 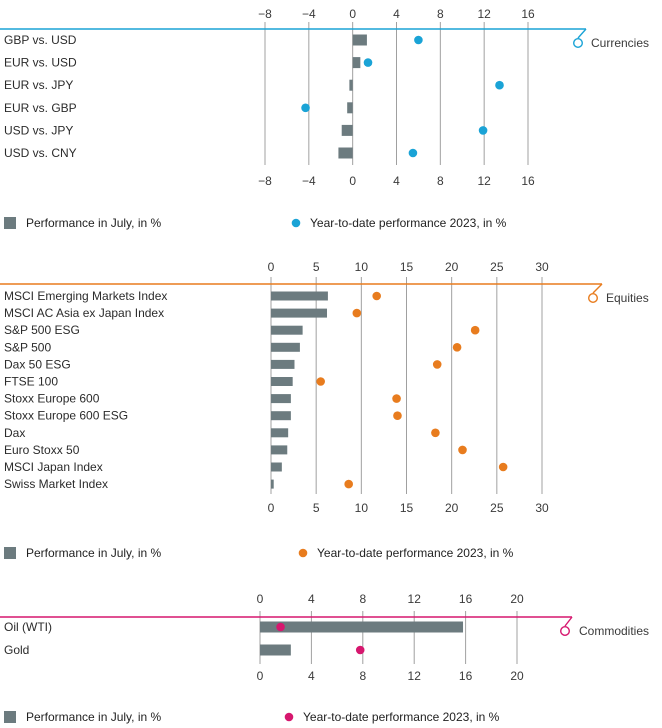 I want to click on tick-label-bottom: 25, so click(x=497, y=508).